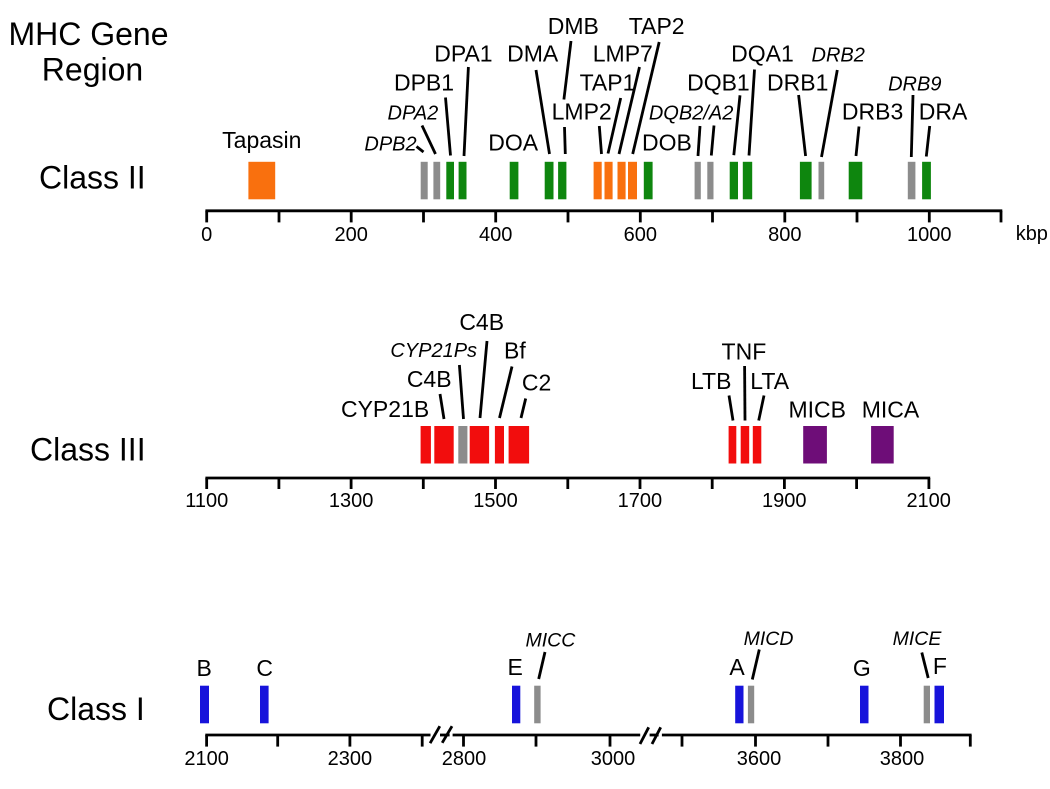 Image resolution: width=1050 pixels, height=789 pixels. What do you see at coordinates (902, 759) in the screenshot?
I see `svg-text: 3800` at bounding box center [902, 759].